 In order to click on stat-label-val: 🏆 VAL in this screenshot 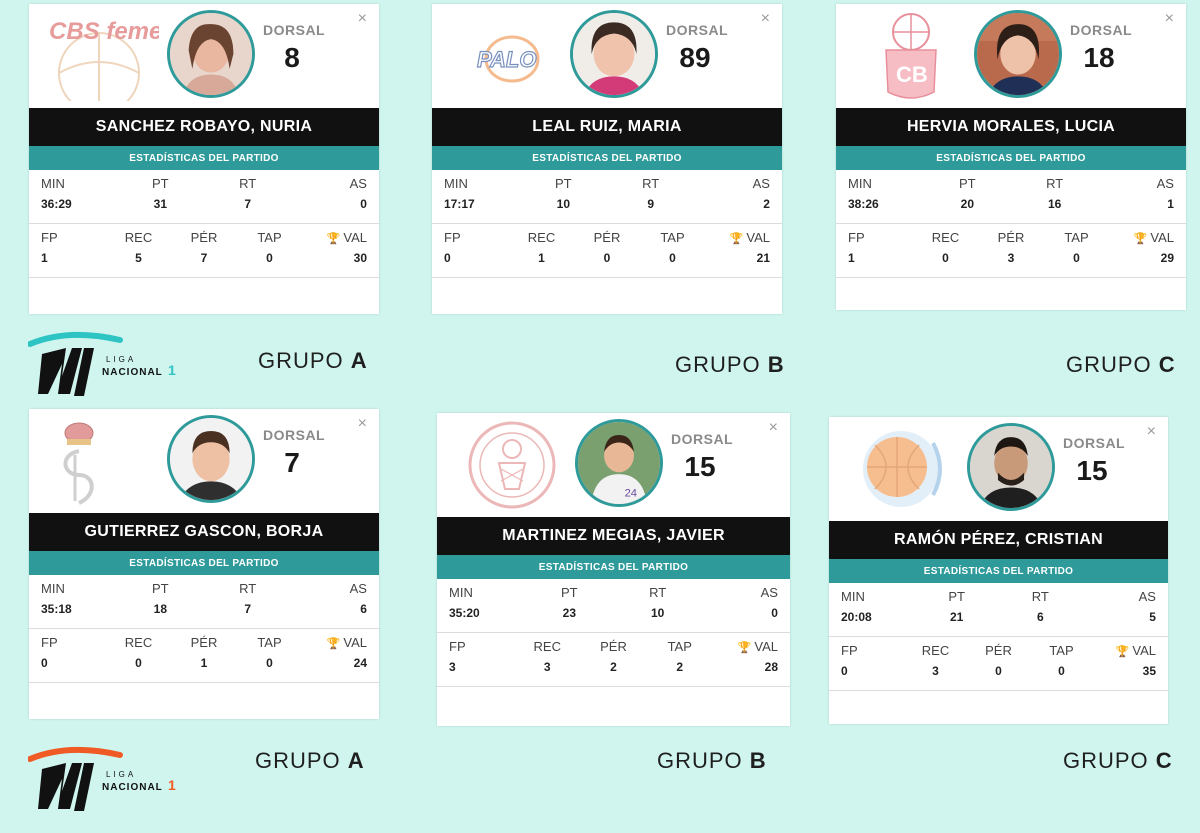, I will do `click(757, 646)`.